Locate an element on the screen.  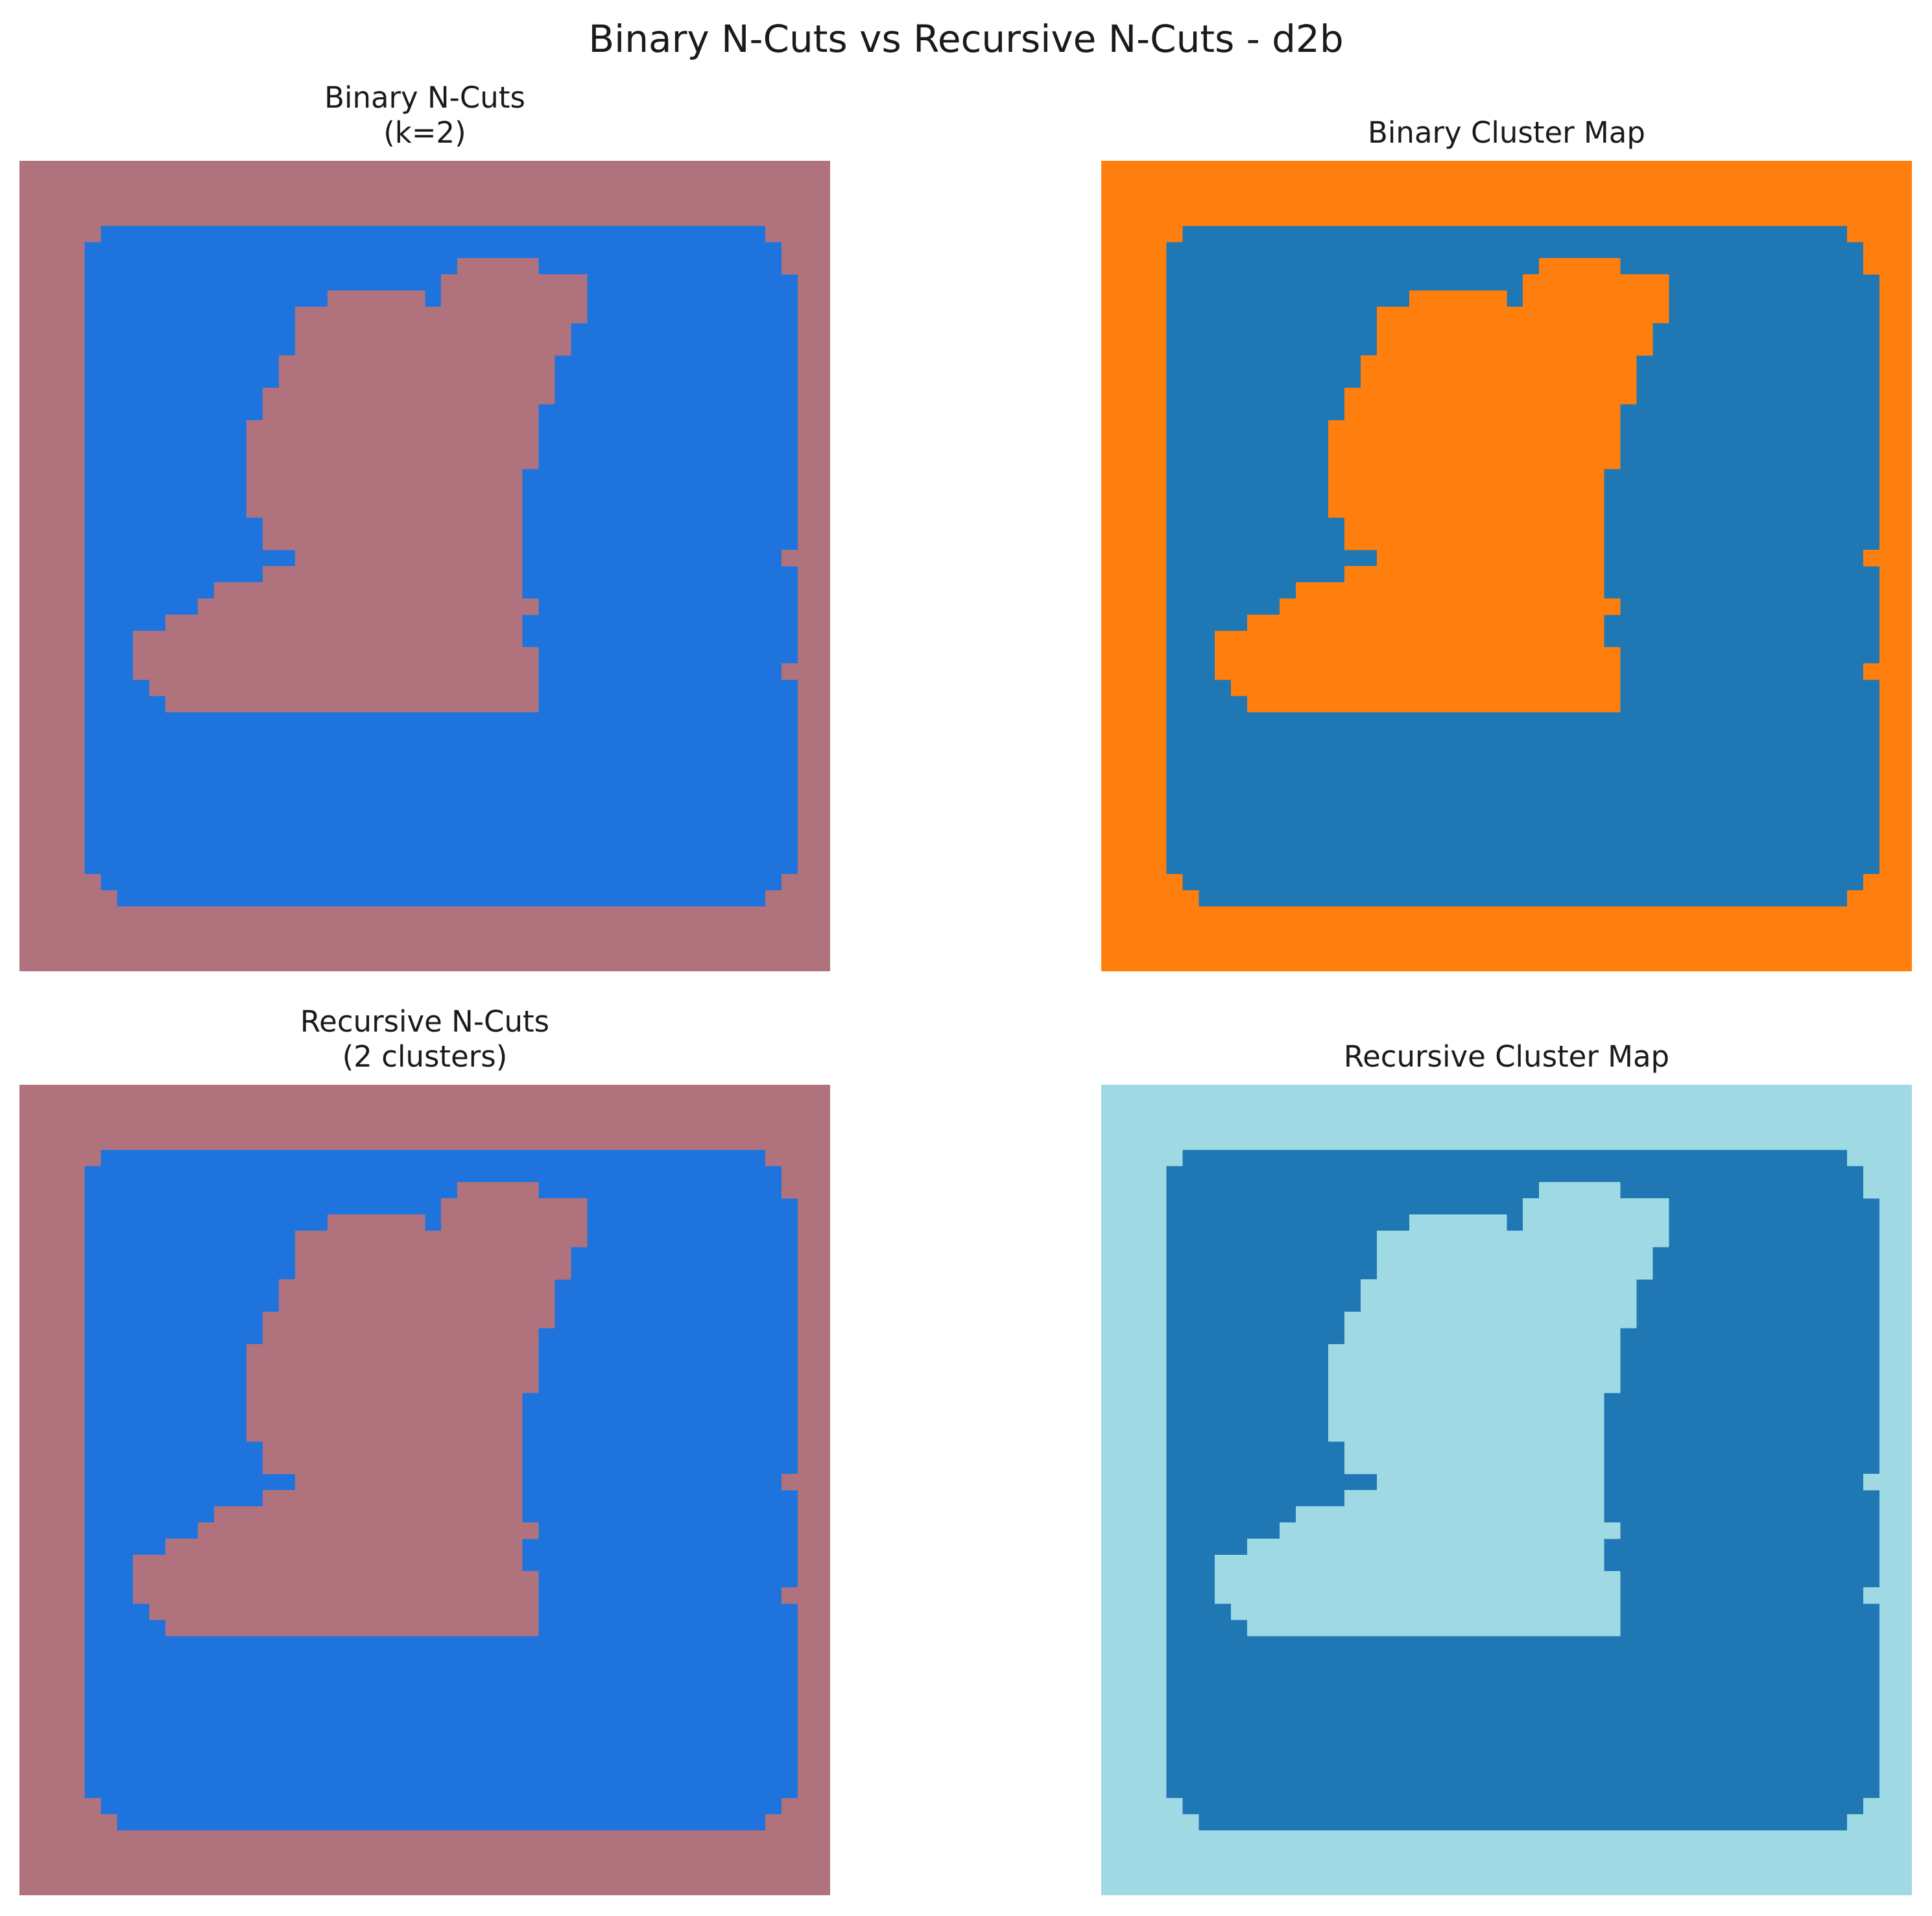
panel-title-line: Recursive Cluster Map is located at coordinates (1506, 1057).